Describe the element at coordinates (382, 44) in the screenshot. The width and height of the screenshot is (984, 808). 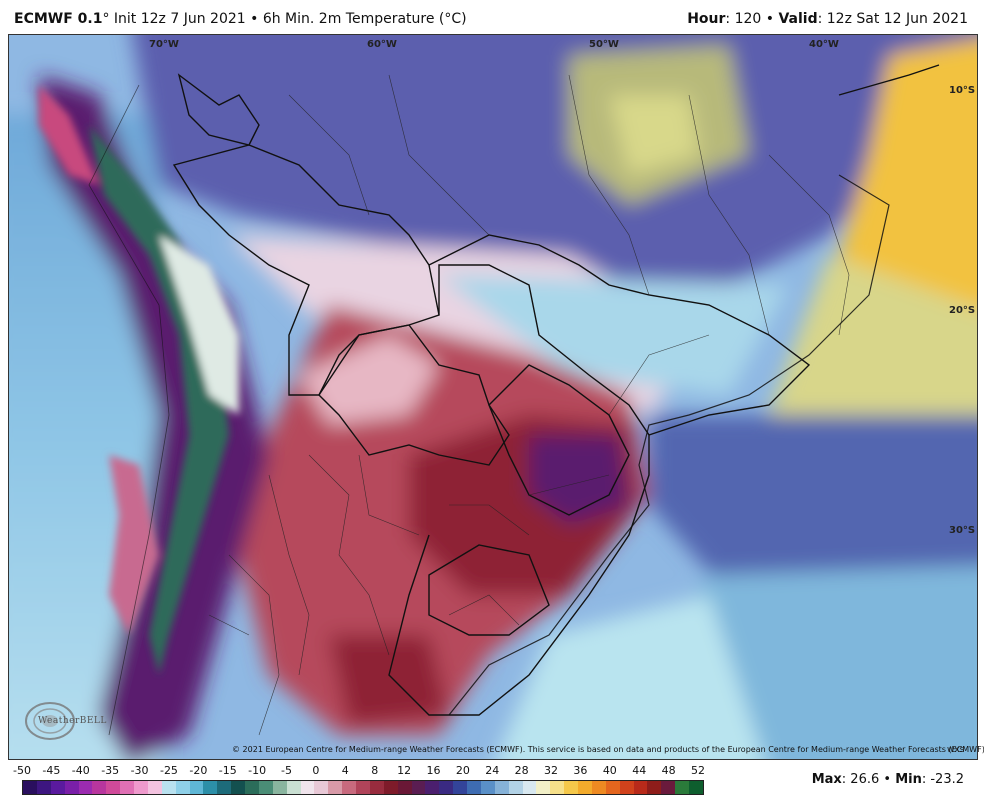
I see `lon-label-60w: 60°W` at that location.